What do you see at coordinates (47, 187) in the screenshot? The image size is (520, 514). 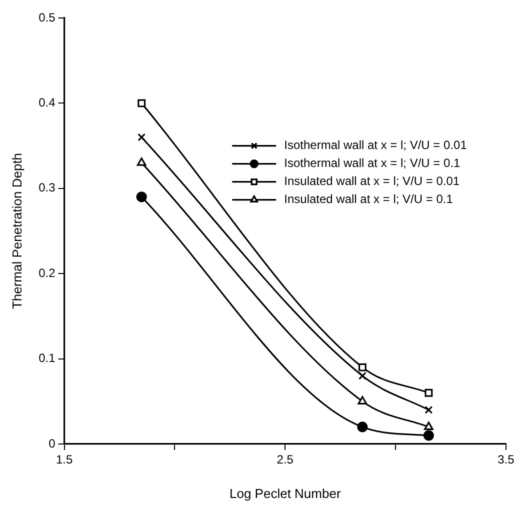 I see `y-tick-label: 0.3` at bounding box center [47, 187].